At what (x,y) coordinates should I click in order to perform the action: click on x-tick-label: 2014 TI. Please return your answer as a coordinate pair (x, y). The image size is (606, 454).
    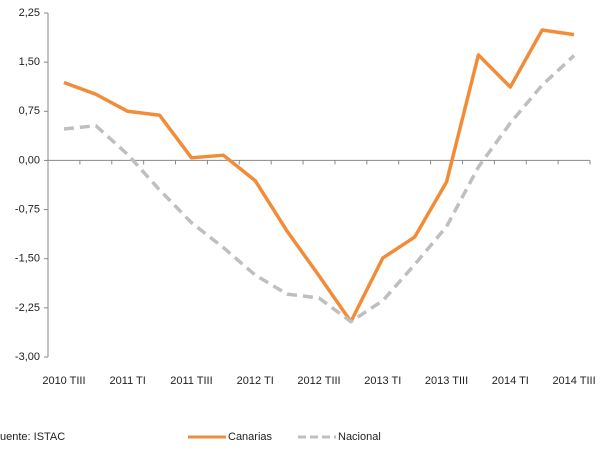
    Looking at the image, I should click on (510, 381).